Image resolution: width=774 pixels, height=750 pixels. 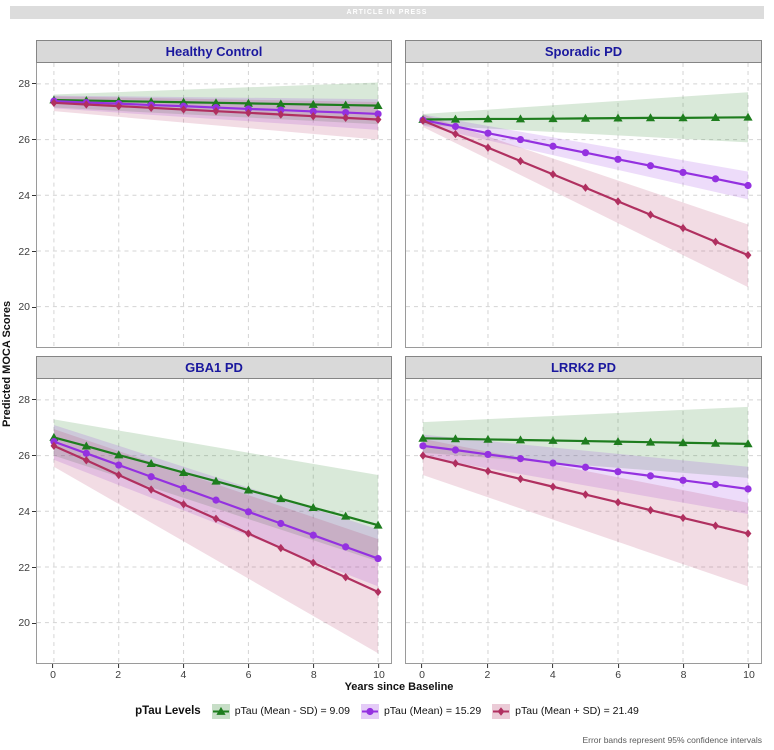 What do you see at coordinates (280, 711) in the screenshot?
I see `legend-item-mean-minus-sd: pTau (Mean - SD) = 9.09` at bounding box center [280, 711].